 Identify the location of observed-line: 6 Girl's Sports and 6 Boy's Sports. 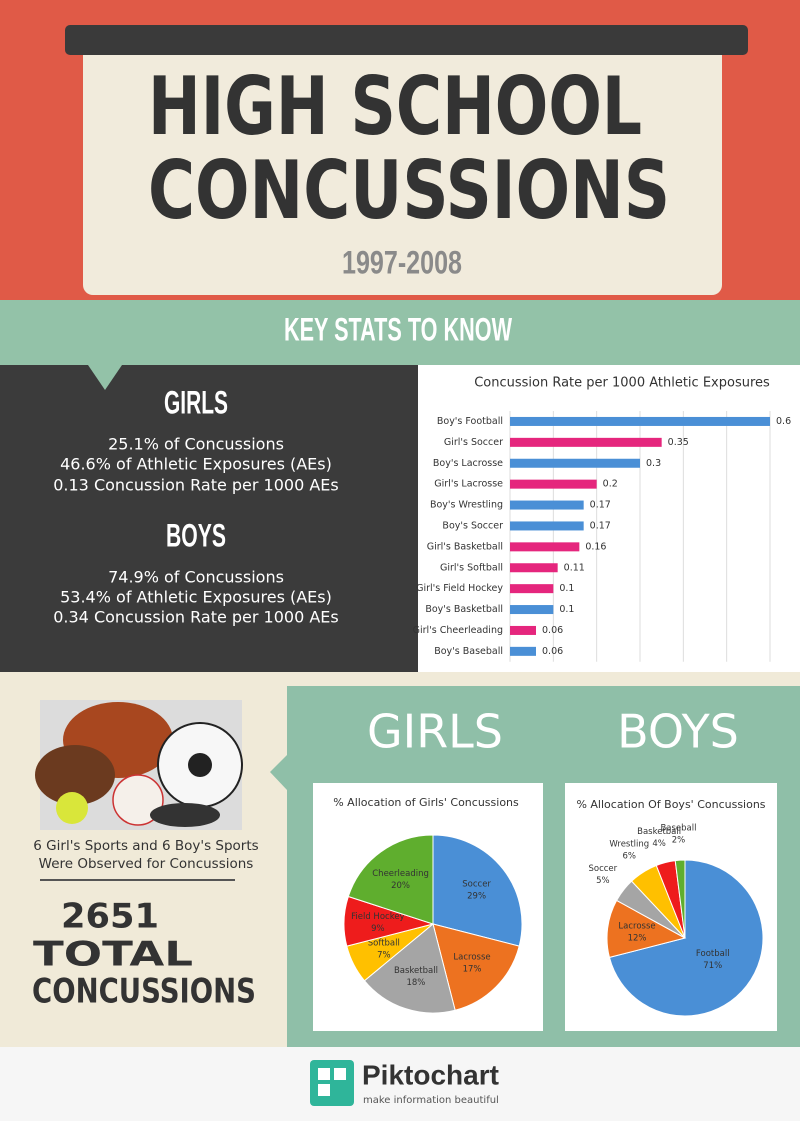
(145, 846).